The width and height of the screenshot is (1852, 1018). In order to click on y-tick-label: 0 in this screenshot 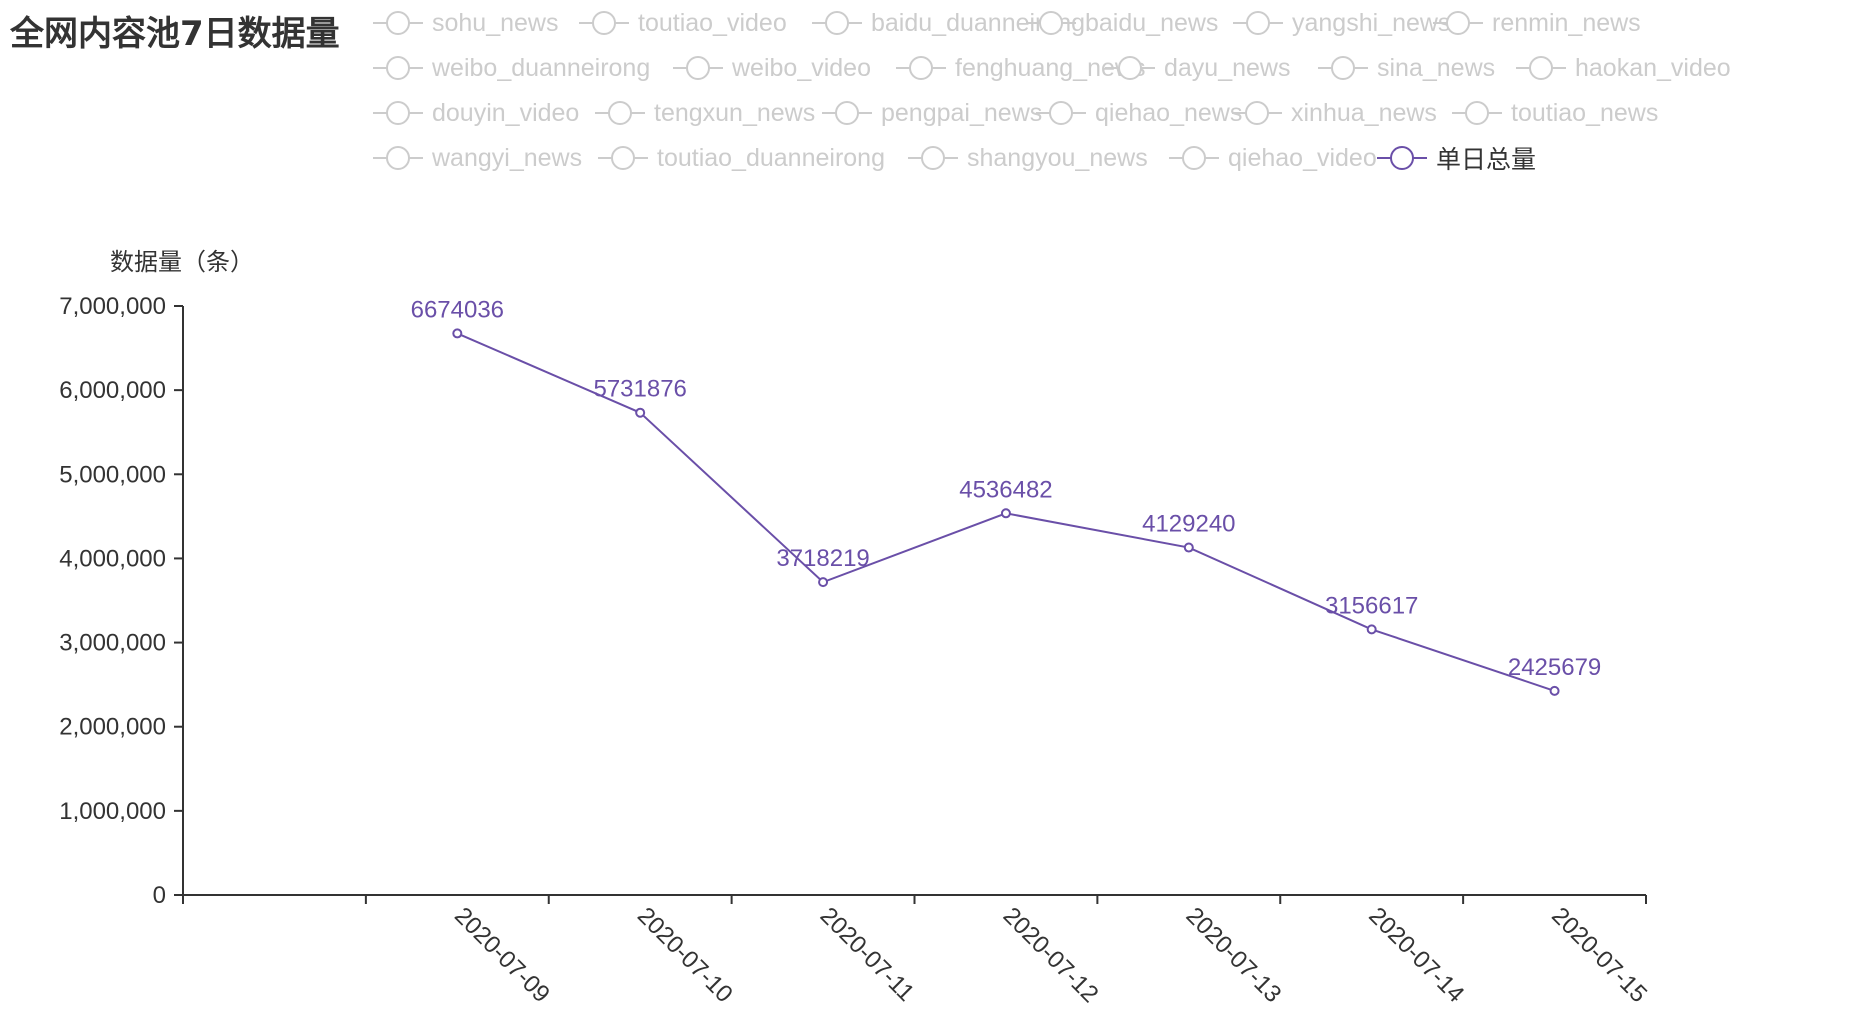, I will do `click(159, 895)`.